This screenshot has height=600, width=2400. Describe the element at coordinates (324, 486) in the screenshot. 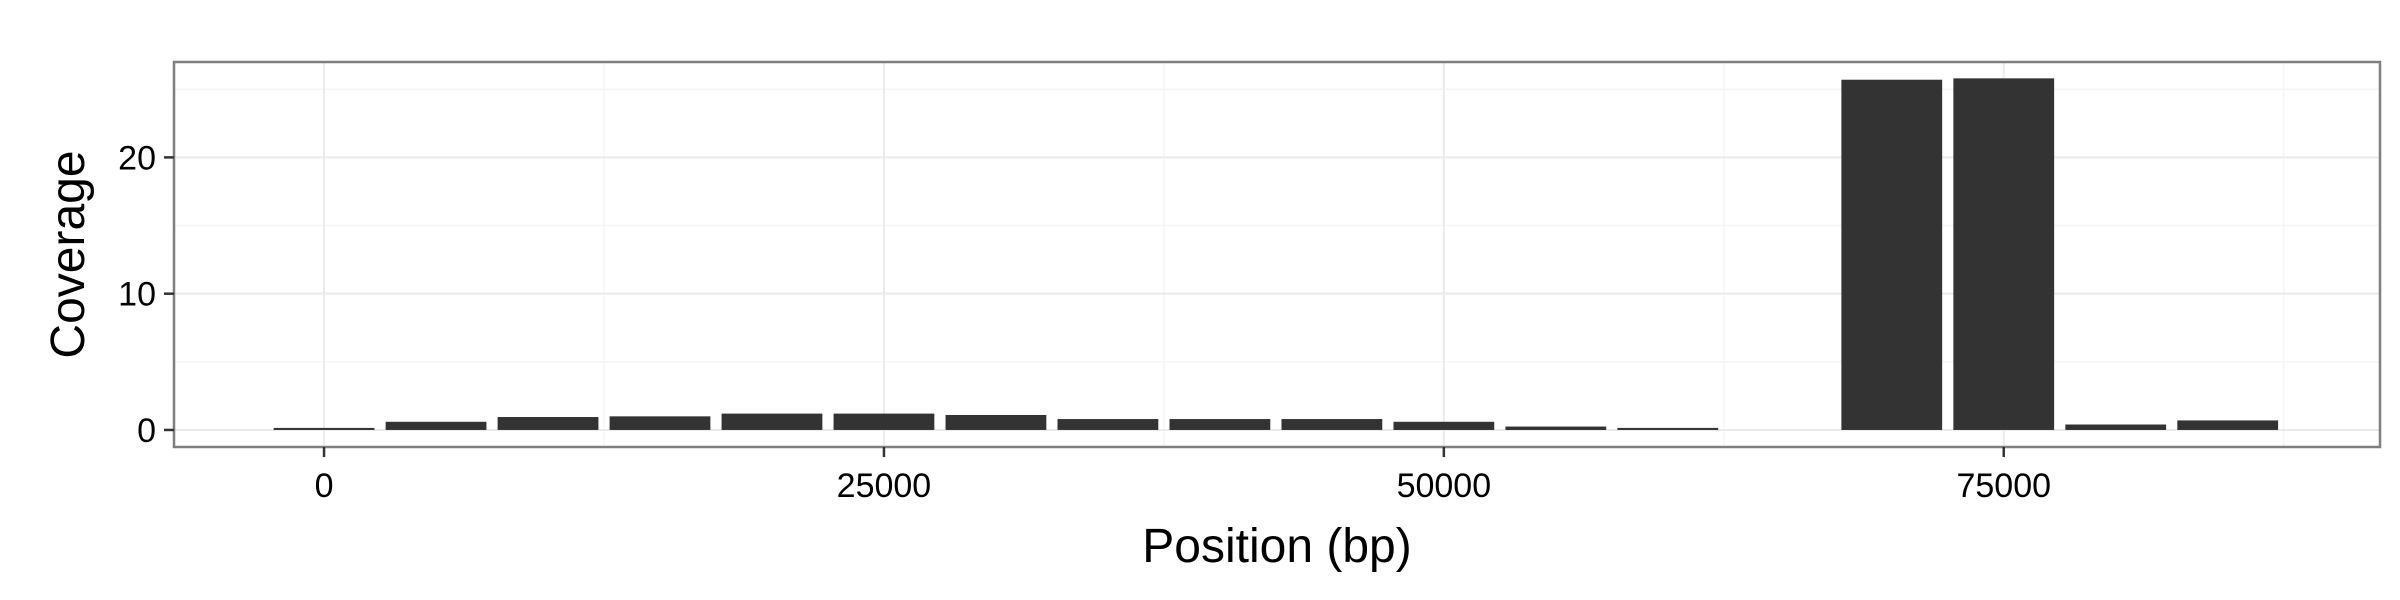

I see `x-tick-label: 0` at that location.